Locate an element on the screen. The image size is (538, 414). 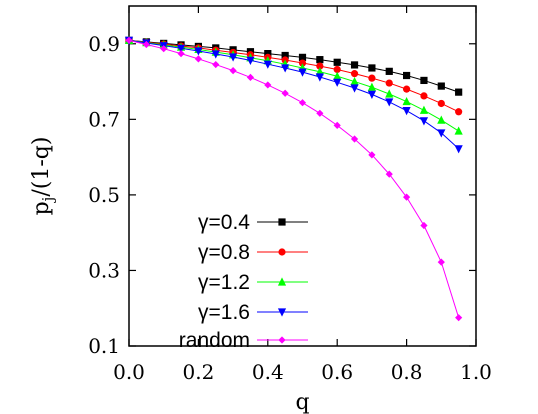
y-tick-label: 0.7 is located at coordinates (104, 119).